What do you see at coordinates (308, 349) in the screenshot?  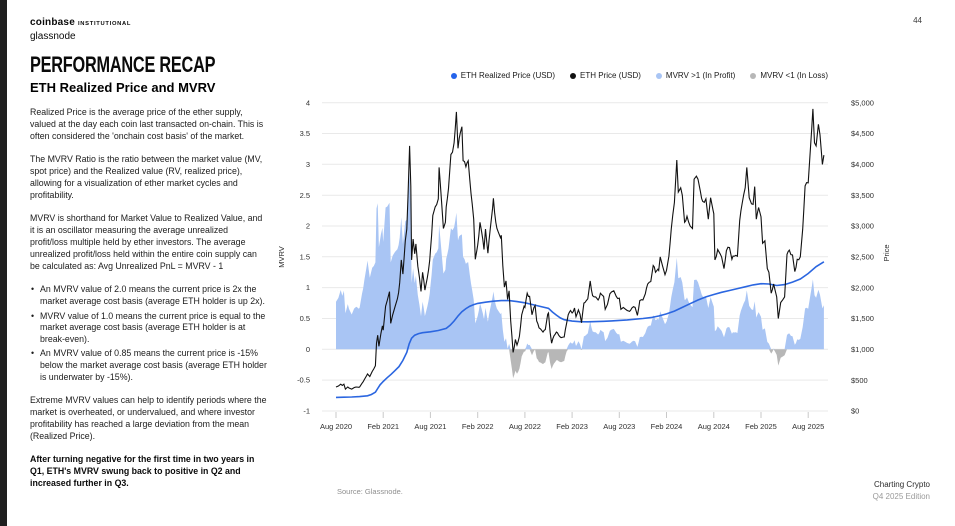 I see `y-axis-left-tick-label: 0` at bounding box center [308, 349].